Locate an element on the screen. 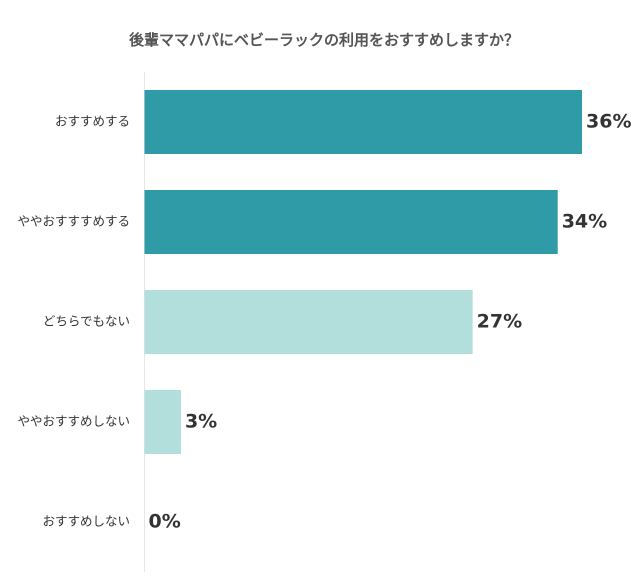  bar-value-label: 36% is located at coordinates (608, 122).